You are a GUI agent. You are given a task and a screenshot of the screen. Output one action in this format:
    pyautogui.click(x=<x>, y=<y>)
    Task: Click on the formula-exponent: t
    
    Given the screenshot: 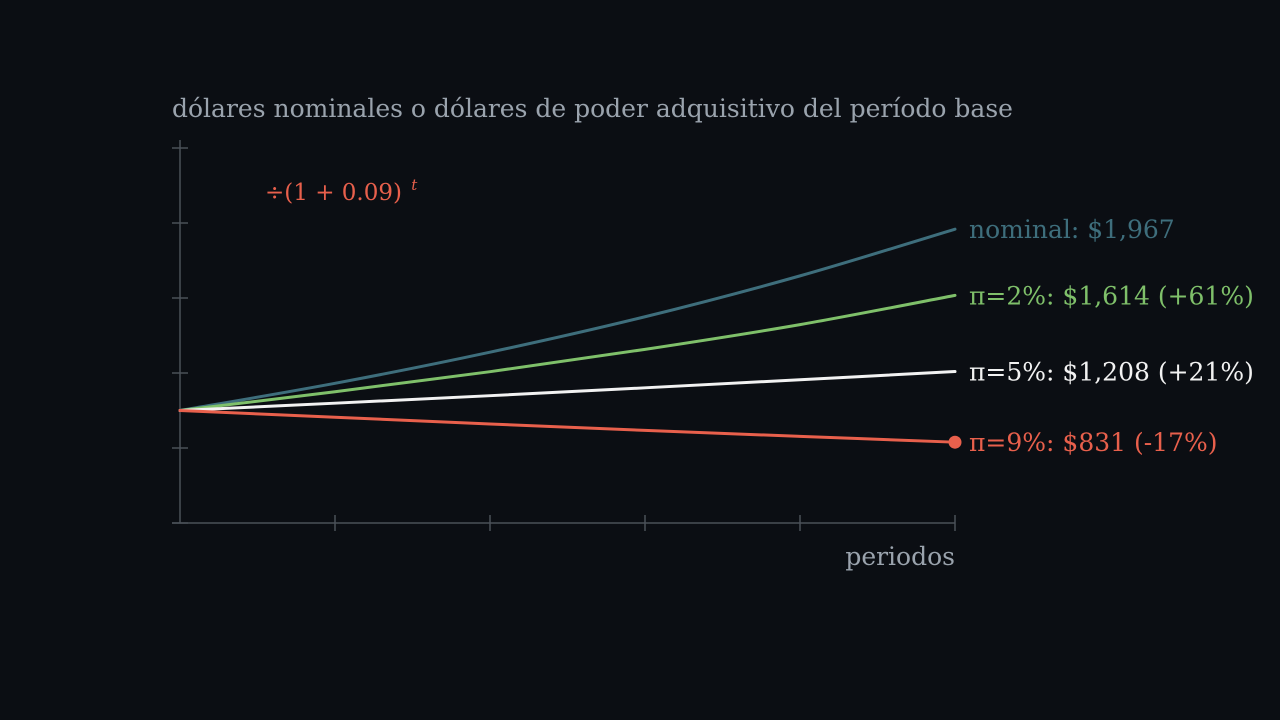 What is the action you would take?
    pyautogui.click(x=414, y=185)
    